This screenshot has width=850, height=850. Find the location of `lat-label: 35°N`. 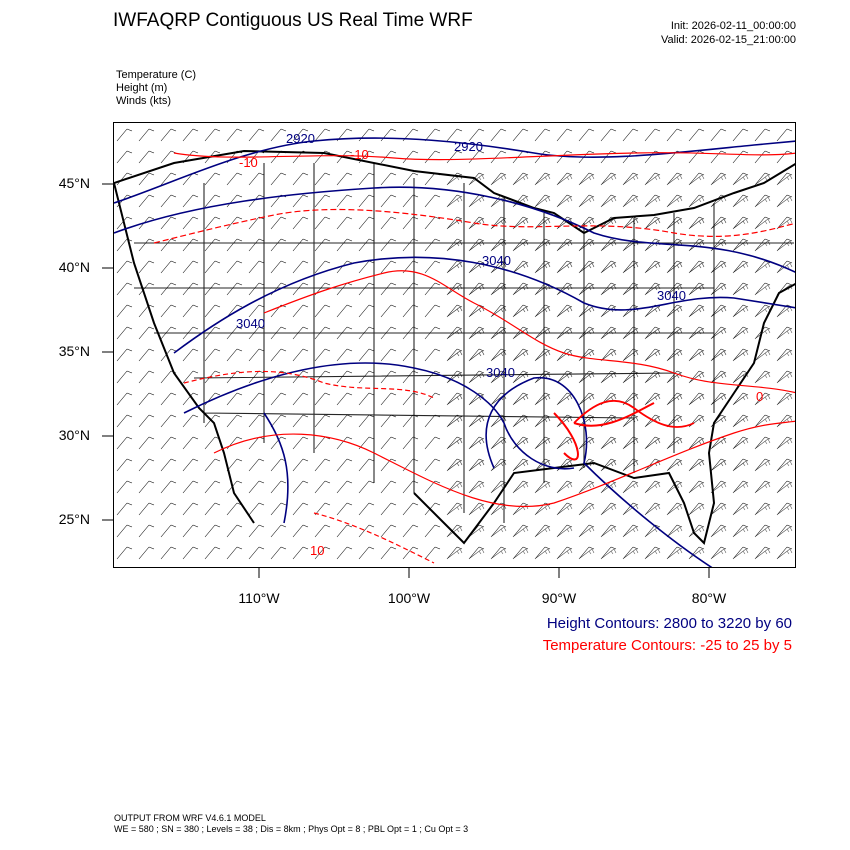

lat-label: 35°N is located at coordinates (74, 351).